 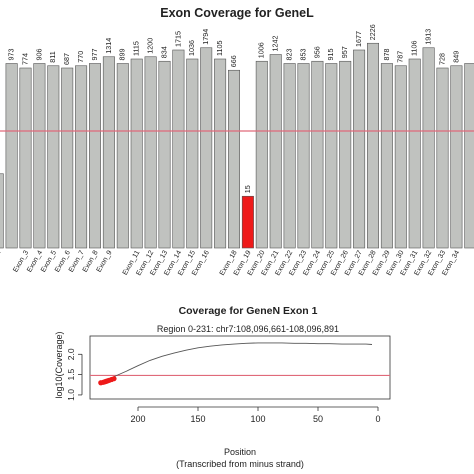 What do you see at coordinates (240, 452) in the screenshot?
I see `bottom-x-axis-label: Position` at bounding box center [240, 452].